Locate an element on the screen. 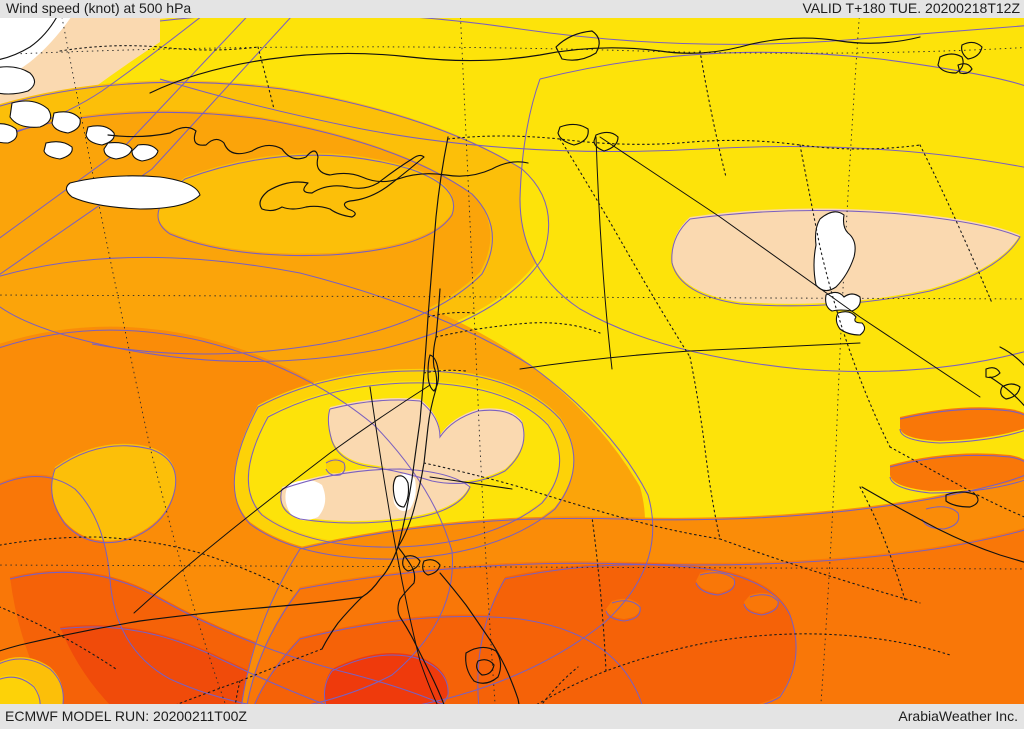 Image resolution: width=1024 pixels, height=729 pixels. model-run-label: ECMWF MODEL RUN: 20200211T00Z is located at coordinates (126, 716).